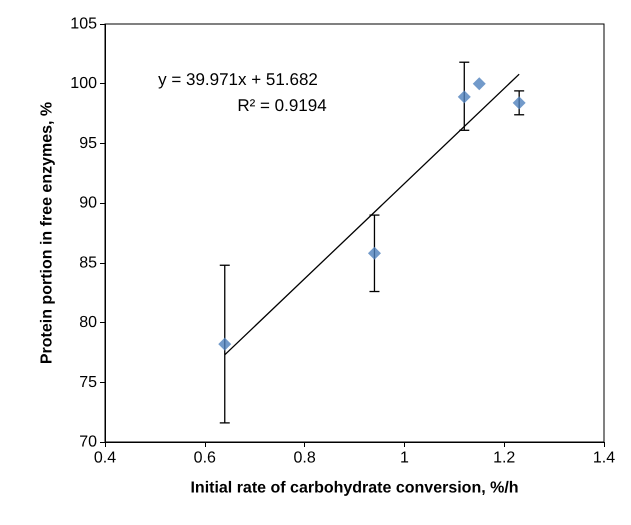 This screenshot has width=631, height=525. What do you see at coordinates (105, 458) in the screenshot?
I see `x-tick-label: 0.4` at bounding box center [105, 458].